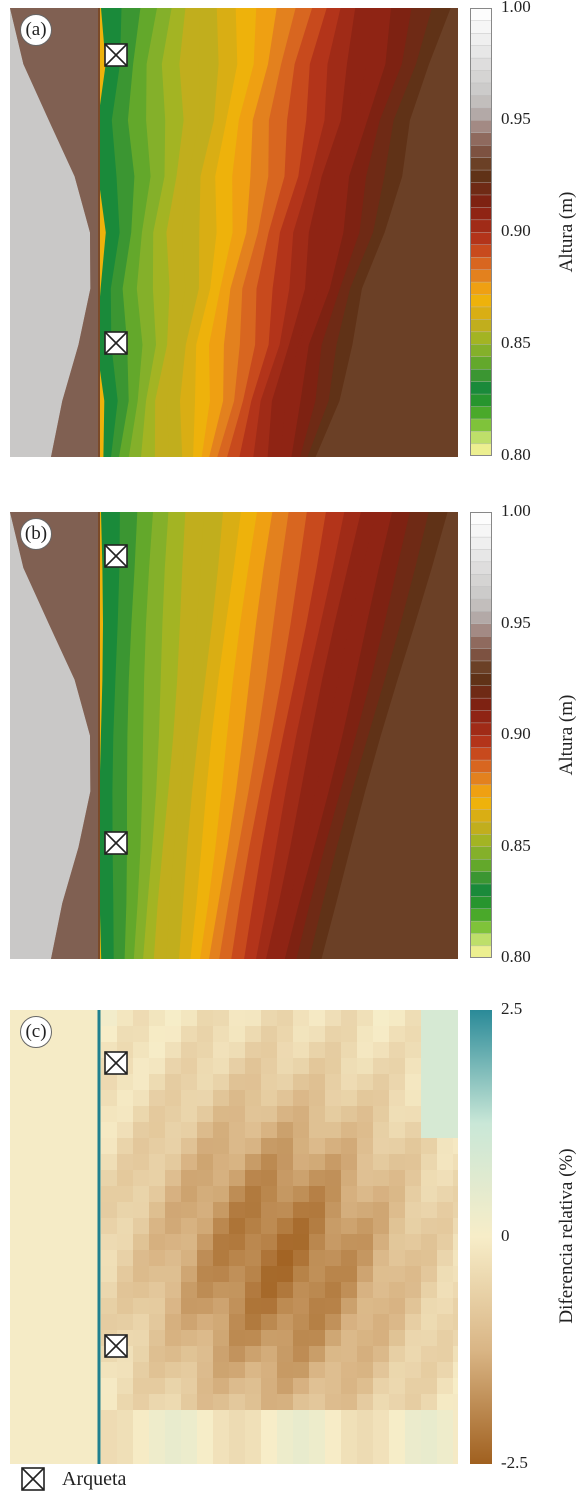  I want to click on colorbar-tick-label: 0.80, so click(516, 454).